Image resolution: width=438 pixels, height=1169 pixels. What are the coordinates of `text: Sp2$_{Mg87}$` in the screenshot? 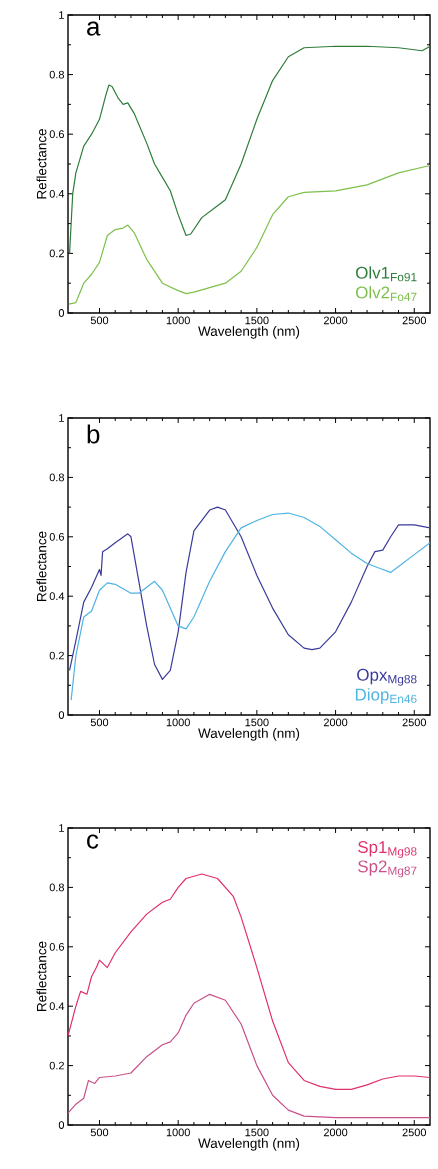 It's located at (387, 869).